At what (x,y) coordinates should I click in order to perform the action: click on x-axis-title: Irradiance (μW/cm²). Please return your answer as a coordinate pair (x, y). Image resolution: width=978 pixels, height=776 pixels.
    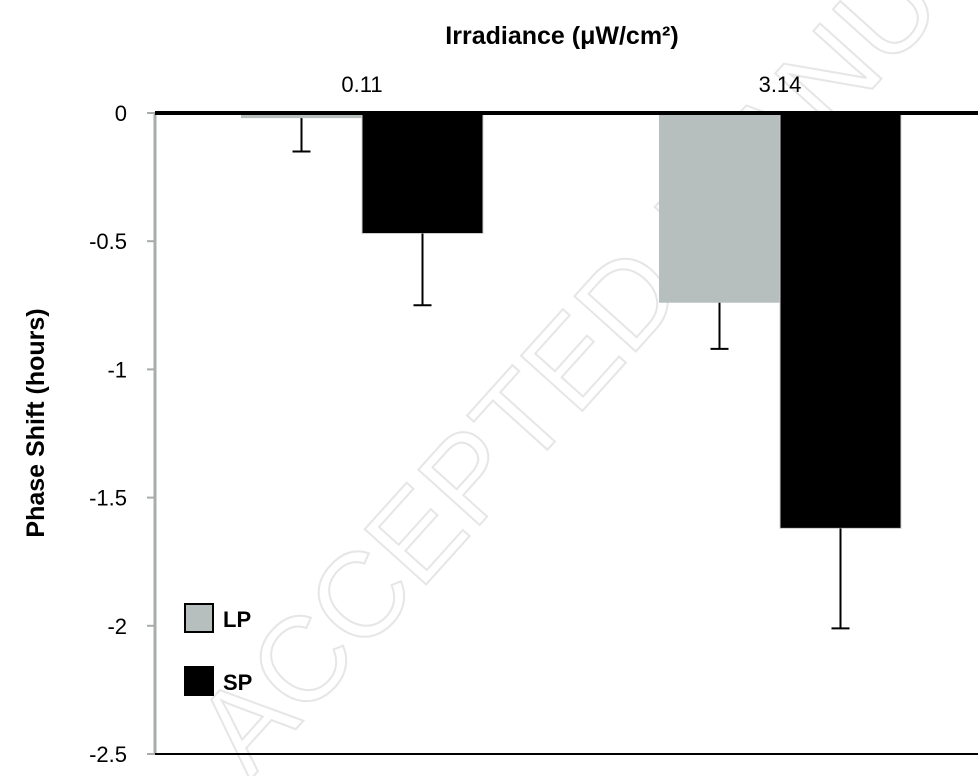
    Looking at the image, I should click on (561, 36).